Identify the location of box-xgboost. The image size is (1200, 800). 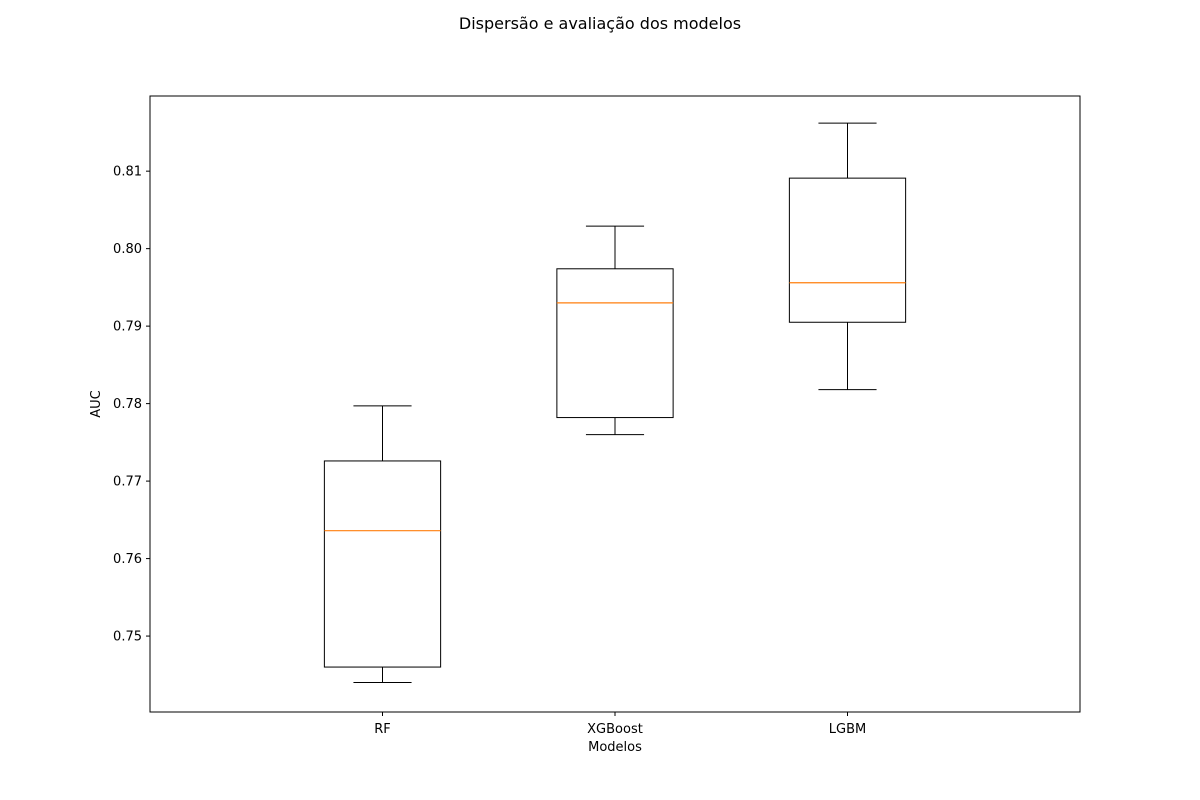
(615, 330).